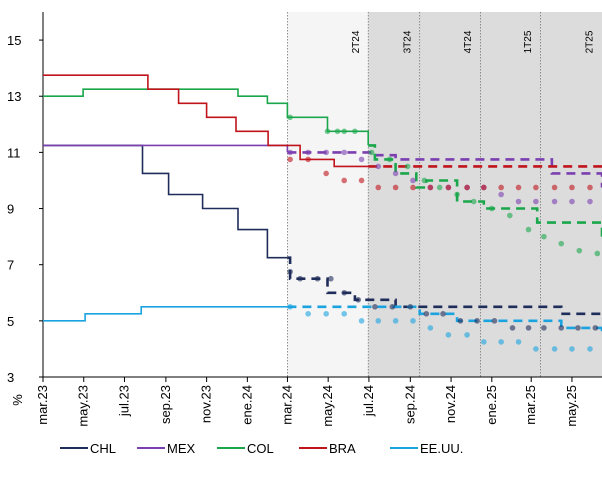  Describe the element at coordinates (510, 194) in the screenshot. I see `band-1t25` at that location.